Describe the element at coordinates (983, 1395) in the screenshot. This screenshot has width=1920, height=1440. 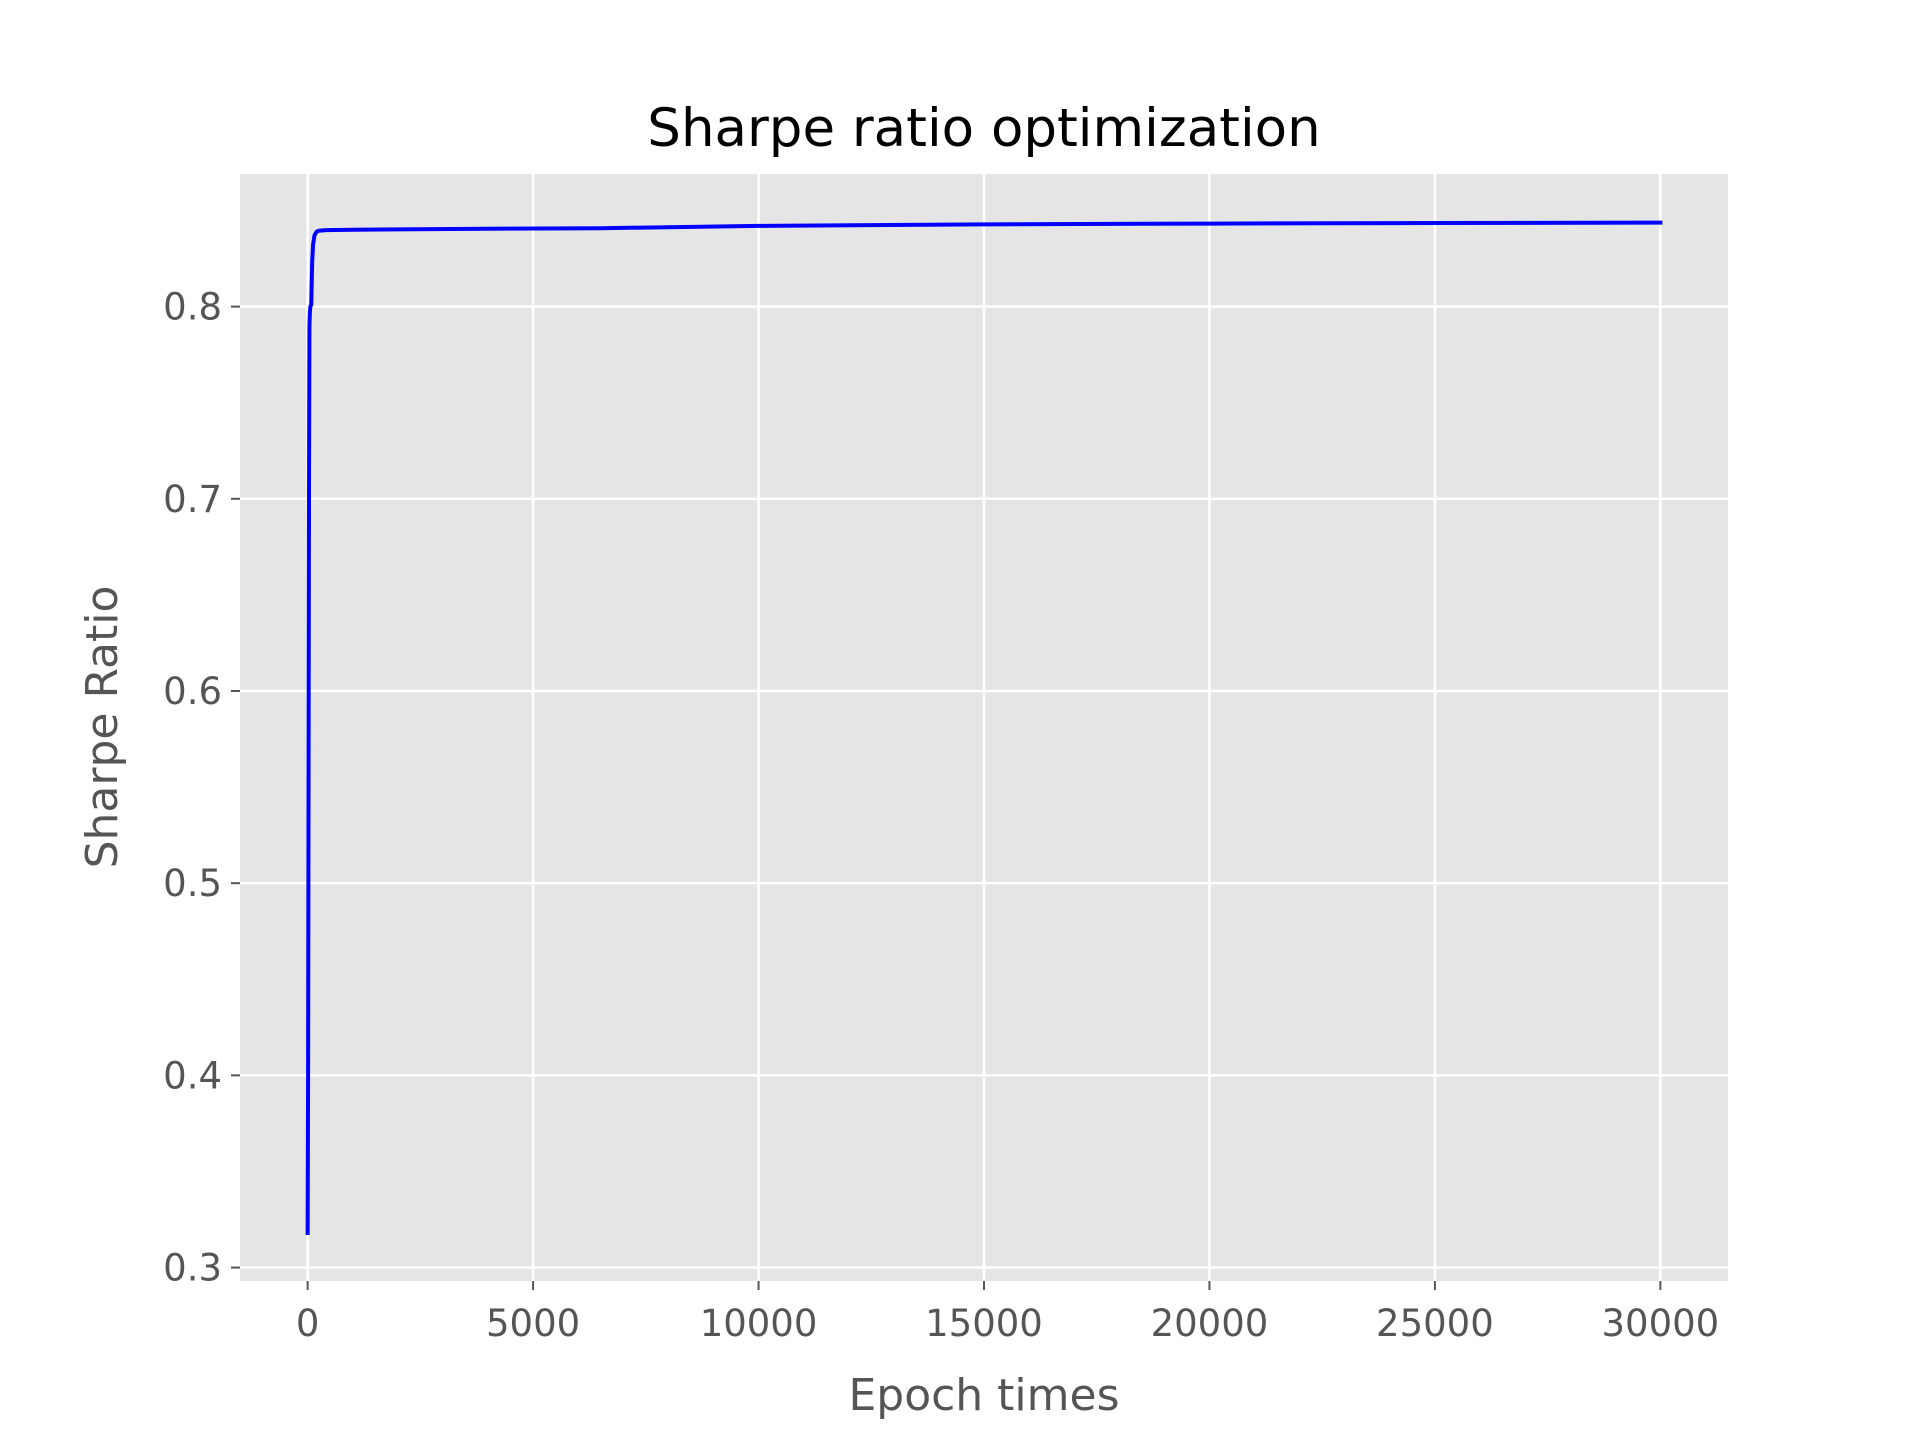
I see `x-axis-label: Epoch times` at that location.